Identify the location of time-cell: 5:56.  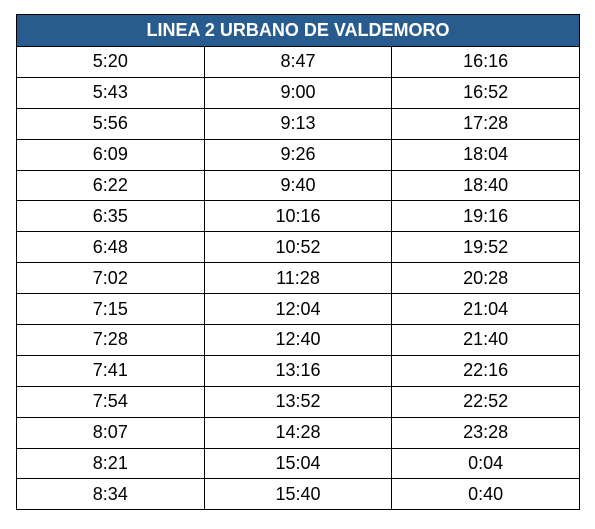
(110, 123).